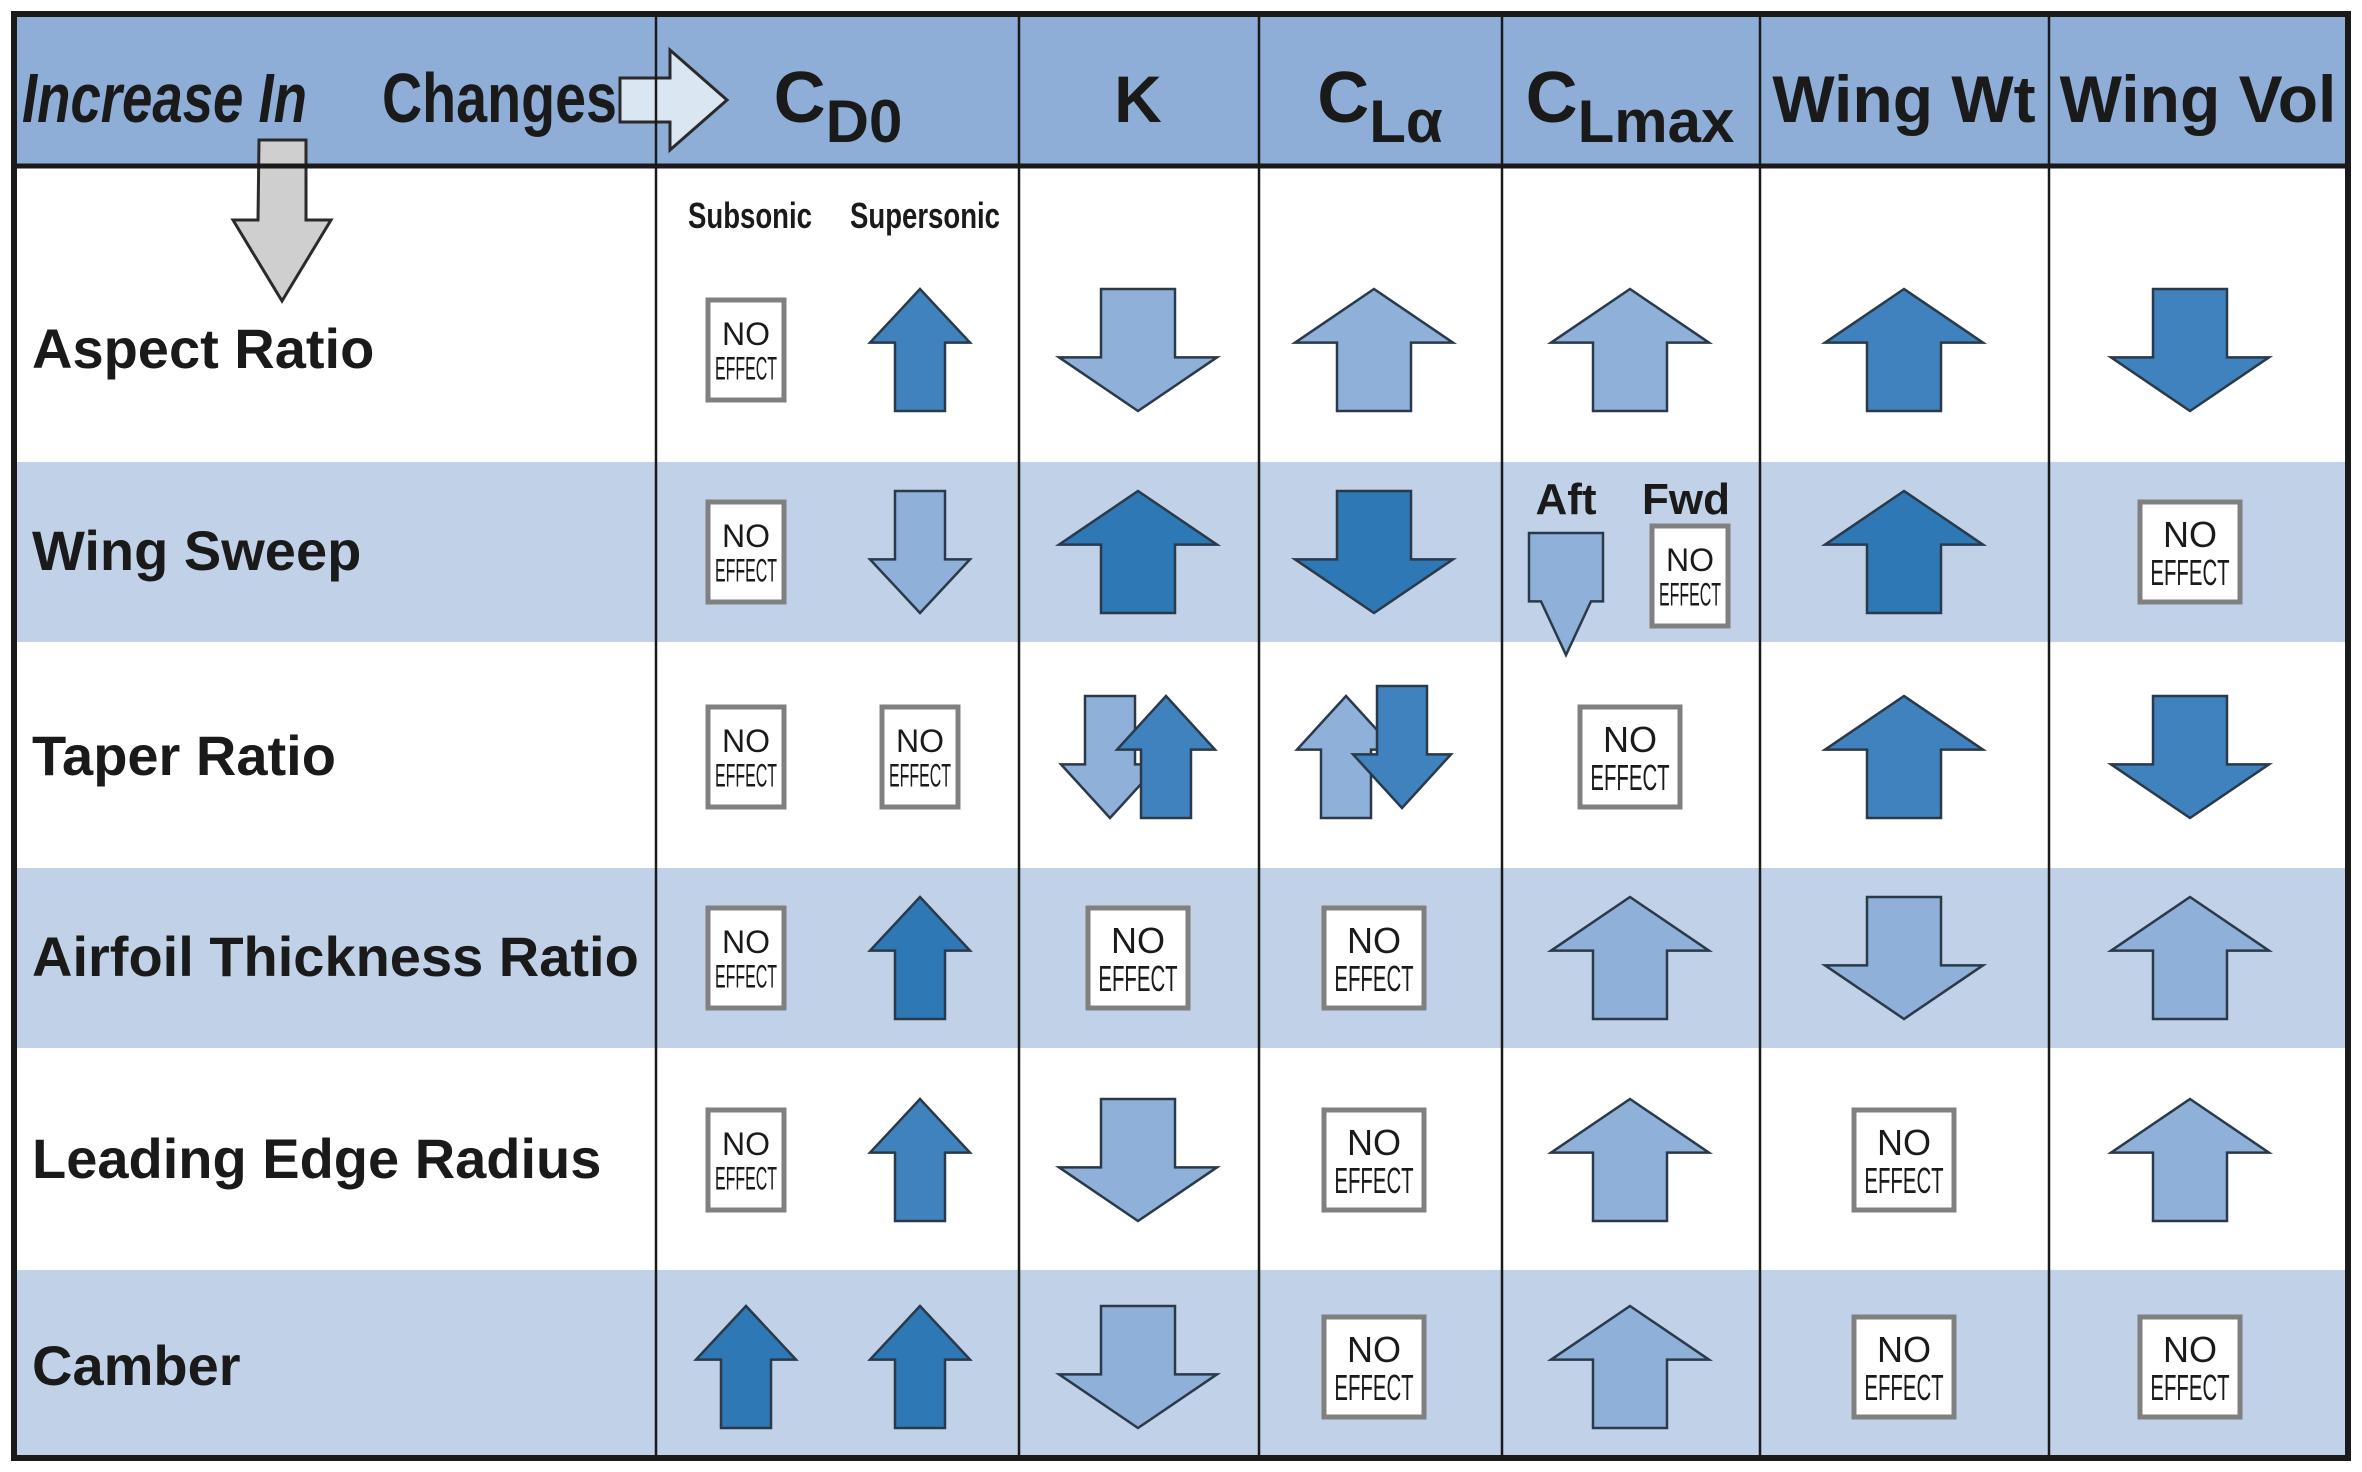 Image resolution: width=2362 pixels, height=1472 pixels. Describe the element at coordinates (203, 348) in the screenshot. I see `row-label: Aspect Ratio` at that location.